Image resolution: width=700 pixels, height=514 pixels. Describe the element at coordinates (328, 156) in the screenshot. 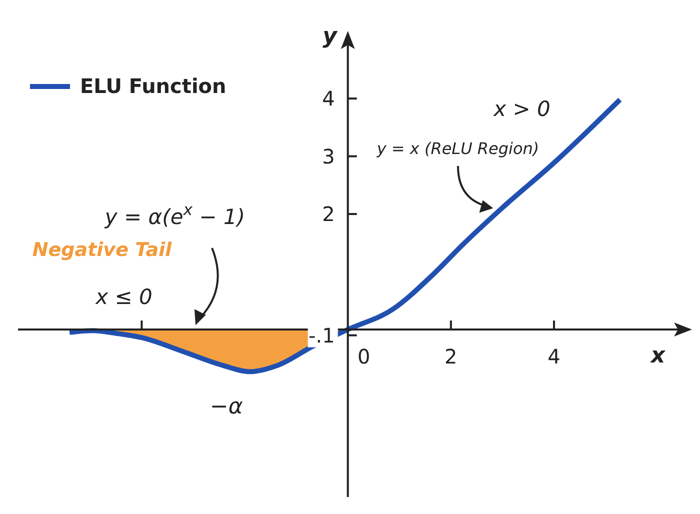

I see `y-tick-label: 3` at that location.